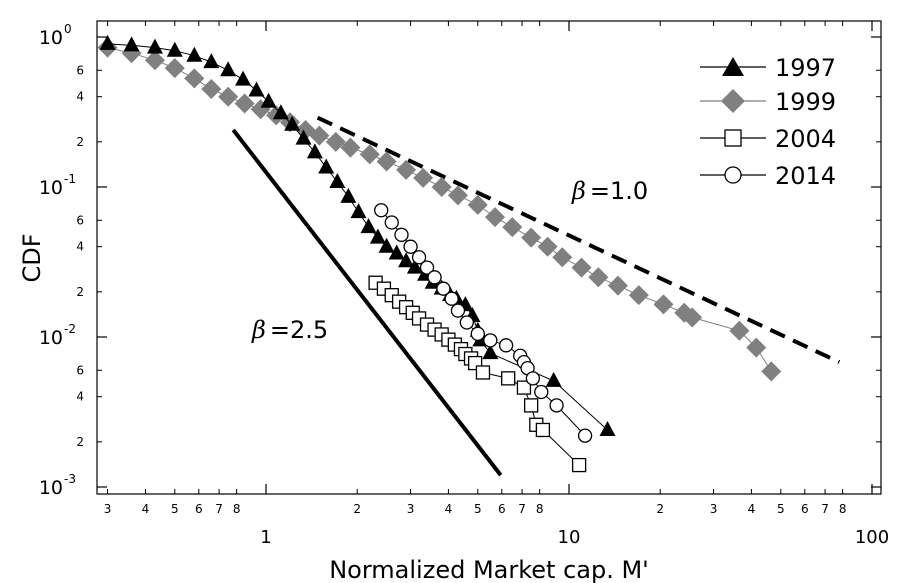  Describe the element at coordinates (768, 68) in the screenshot. I see `legend-entry-1997: 1997` at that location.